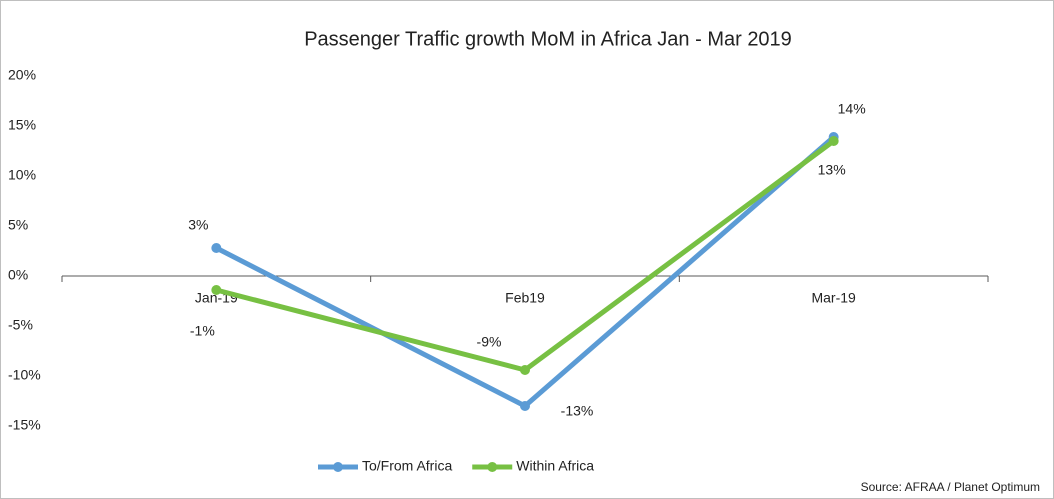 This screenshot has width=1054, height=499. Describe the element at coordinates (22, 75) in the screenshot. I see `y-tick-label: 20%` at that location.